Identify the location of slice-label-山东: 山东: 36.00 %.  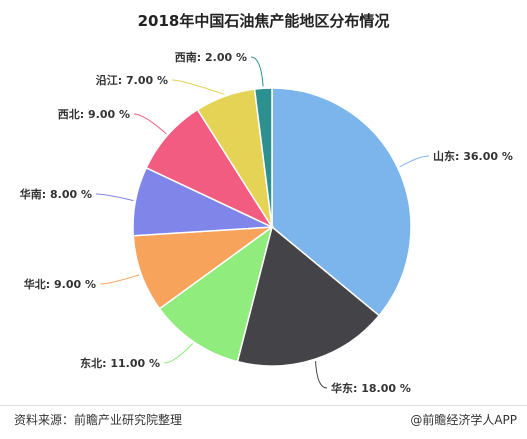
(473, 156).